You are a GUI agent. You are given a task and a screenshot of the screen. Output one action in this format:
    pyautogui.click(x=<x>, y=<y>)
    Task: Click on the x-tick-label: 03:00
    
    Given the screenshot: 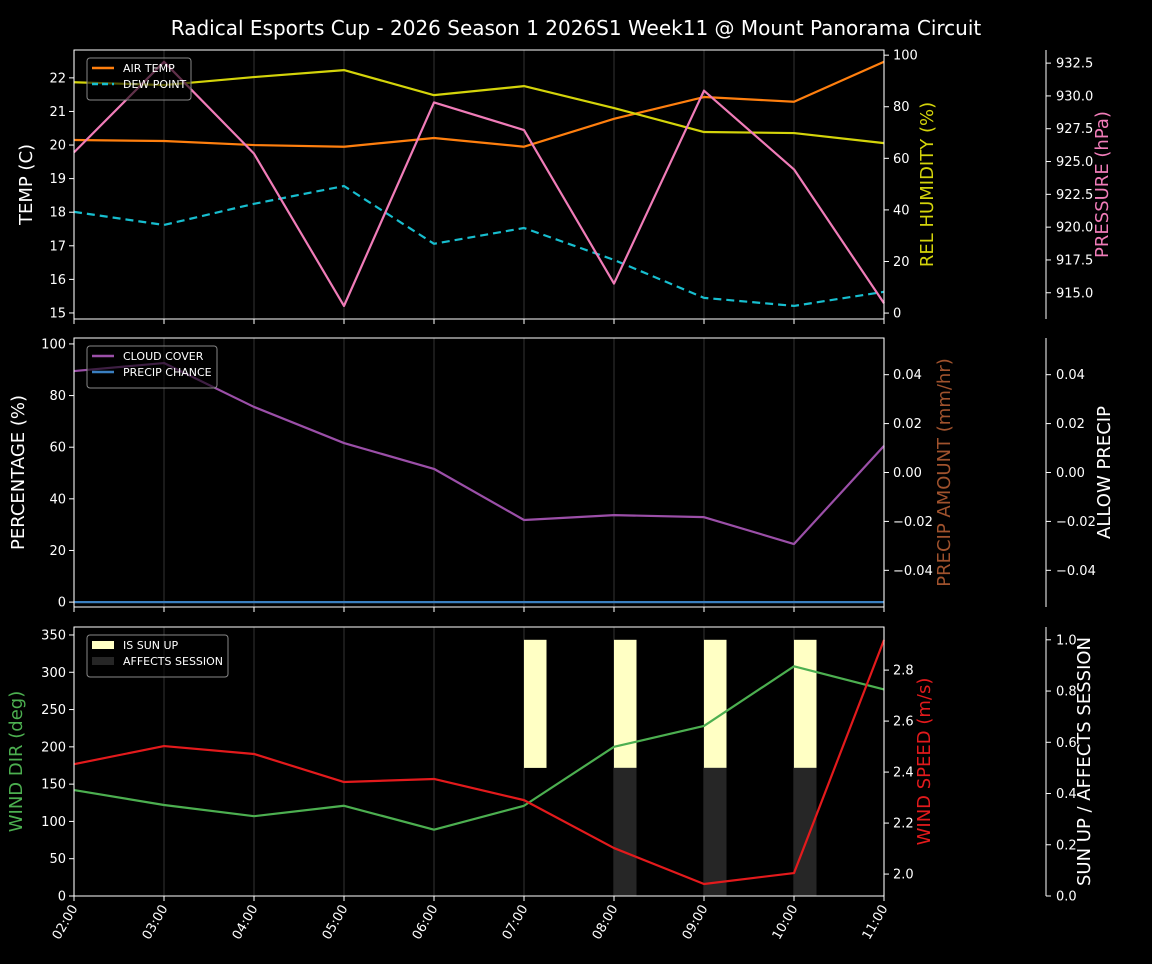 What is the action you would take?
    pyautogui.click(x=156, y=923)
    